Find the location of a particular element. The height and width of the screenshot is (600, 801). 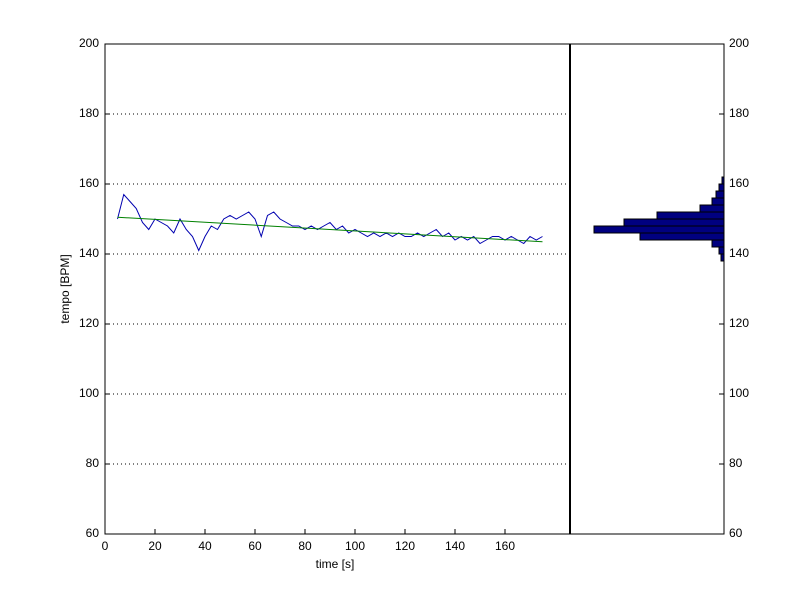

x-tick-label: 0 is located at coordinates (105, 546).